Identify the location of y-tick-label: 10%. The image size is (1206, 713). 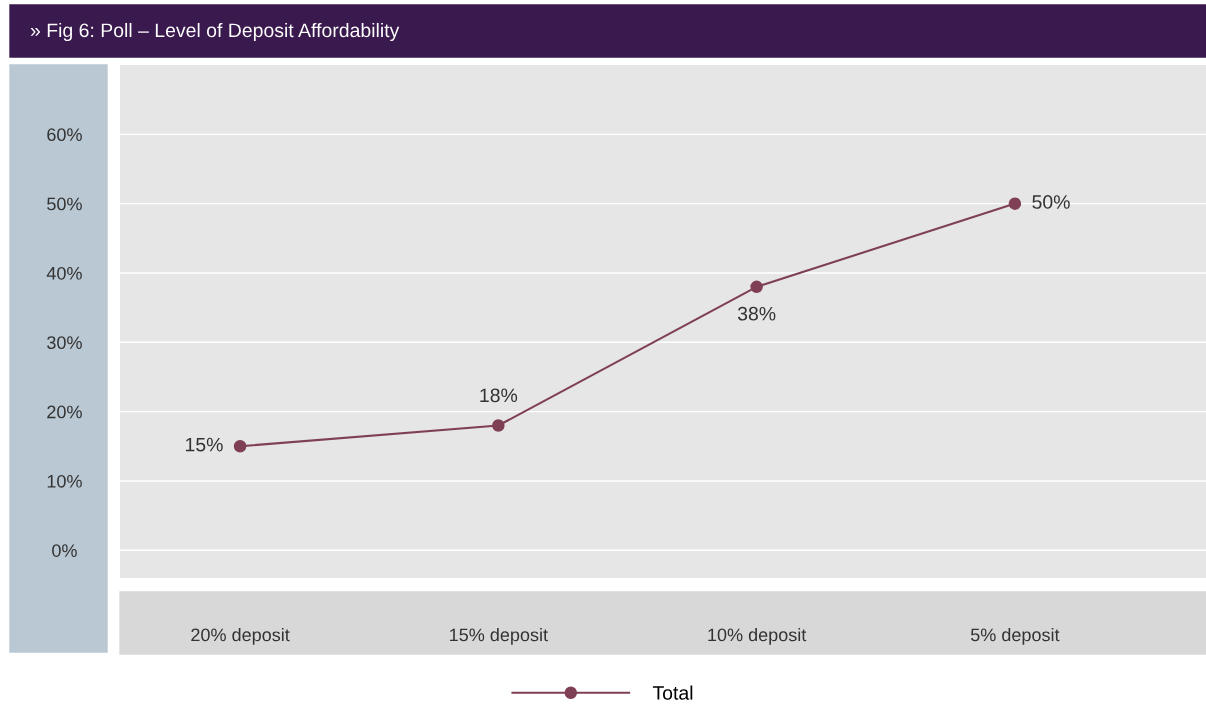
(64, 481).